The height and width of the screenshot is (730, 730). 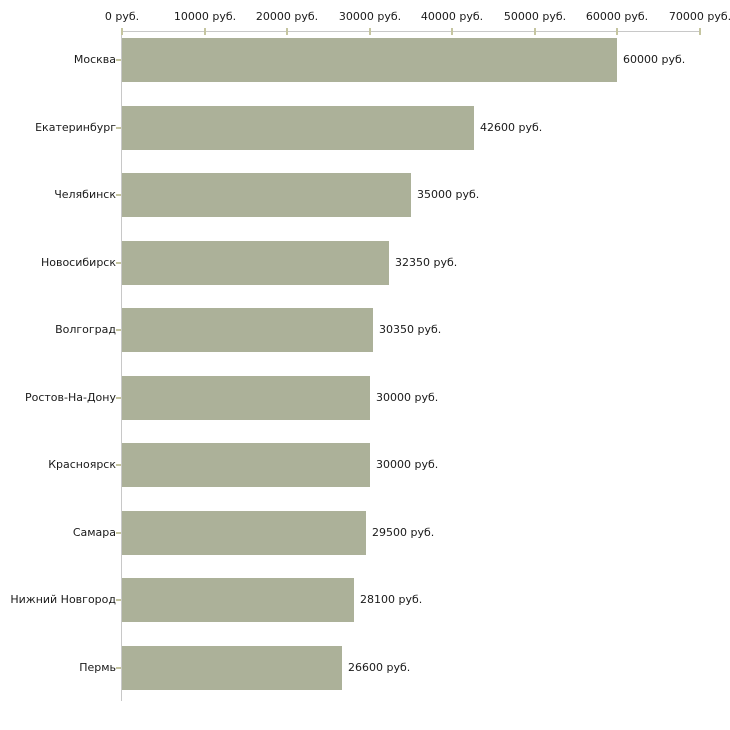 I want to click on category-label: Красноярск, so click(x=82, y=464).